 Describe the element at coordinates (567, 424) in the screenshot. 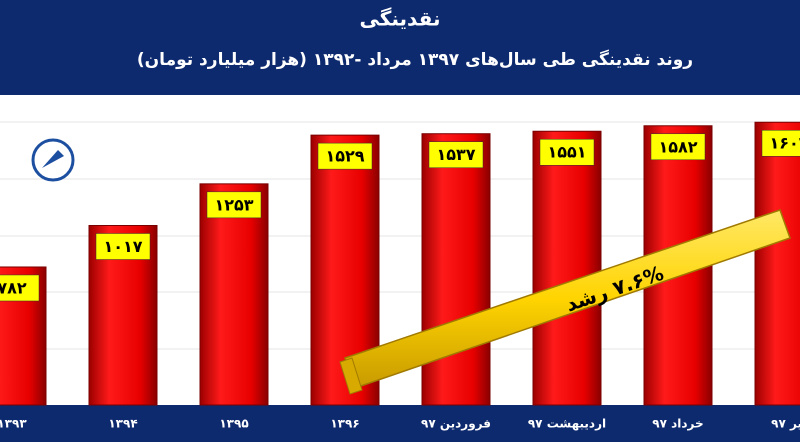

I see `x-tick-label: اردیبهشت ۹۷` at that location.